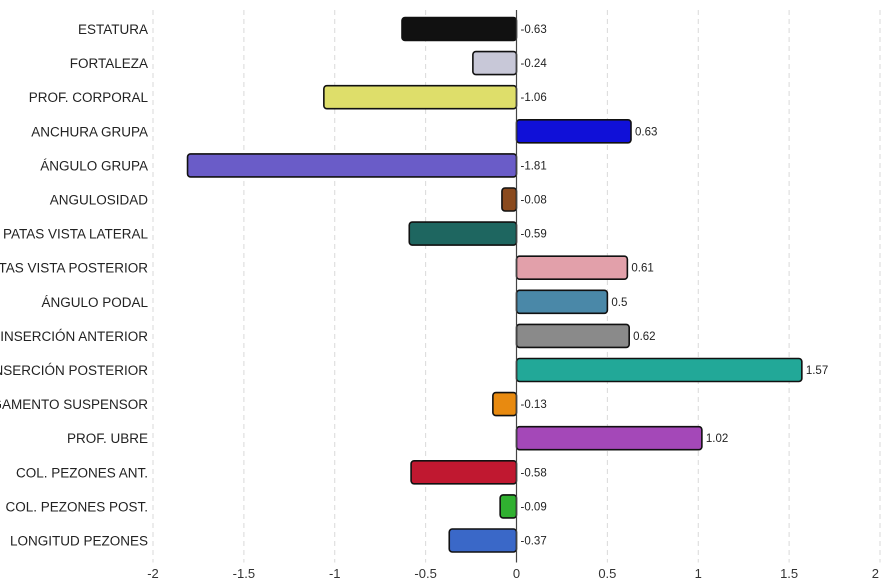  Describe the element at coordinates (76, 234) in the screenshot. I see `category-label: PATAS VISTA LATERAL` at that location.